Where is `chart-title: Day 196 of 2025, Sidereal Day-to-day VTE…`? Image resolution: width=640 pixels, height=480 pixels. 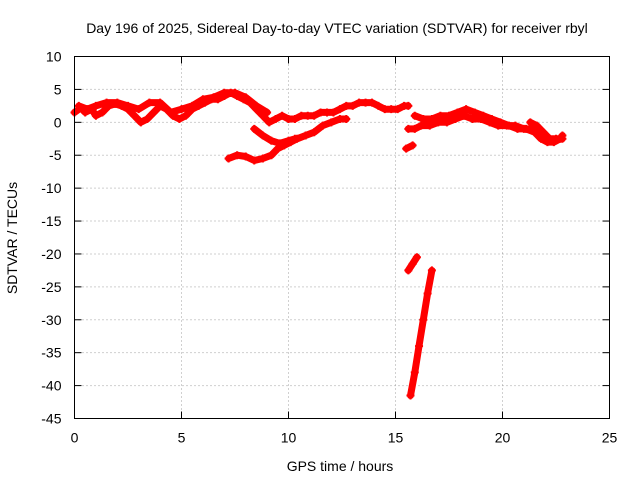 chart-title: Day 196 of 2025, Sidereal Day-to-day VTE… is located at coordinates (337, 28).